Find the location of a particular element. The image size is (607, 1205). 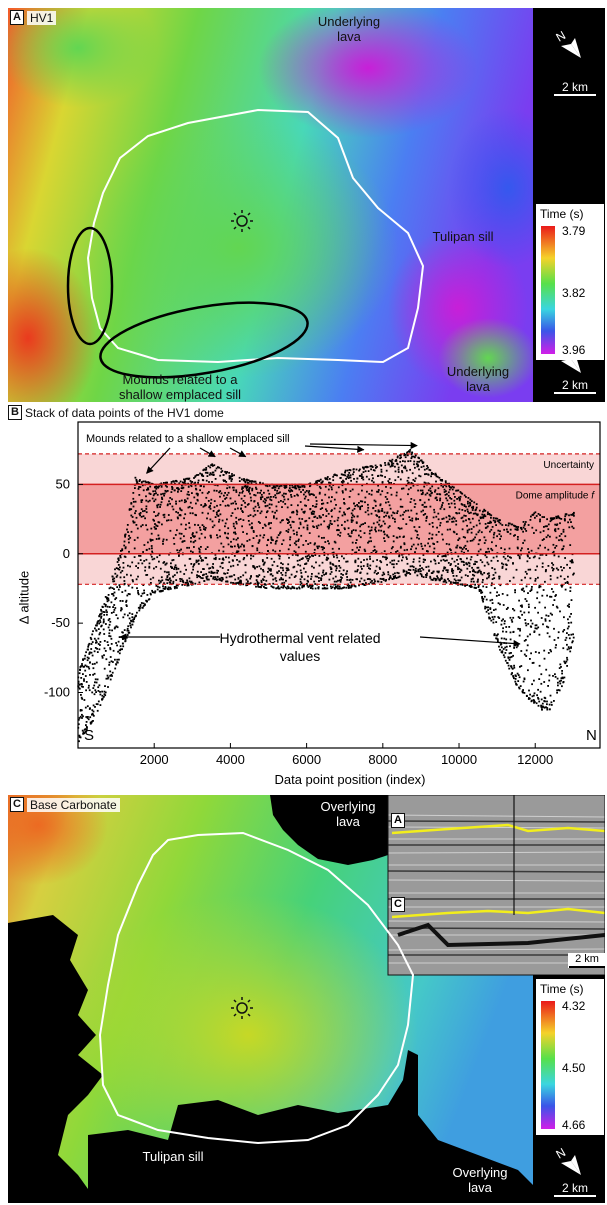

scale-bar-label: 2 km is located at coordinates (574, 1188).